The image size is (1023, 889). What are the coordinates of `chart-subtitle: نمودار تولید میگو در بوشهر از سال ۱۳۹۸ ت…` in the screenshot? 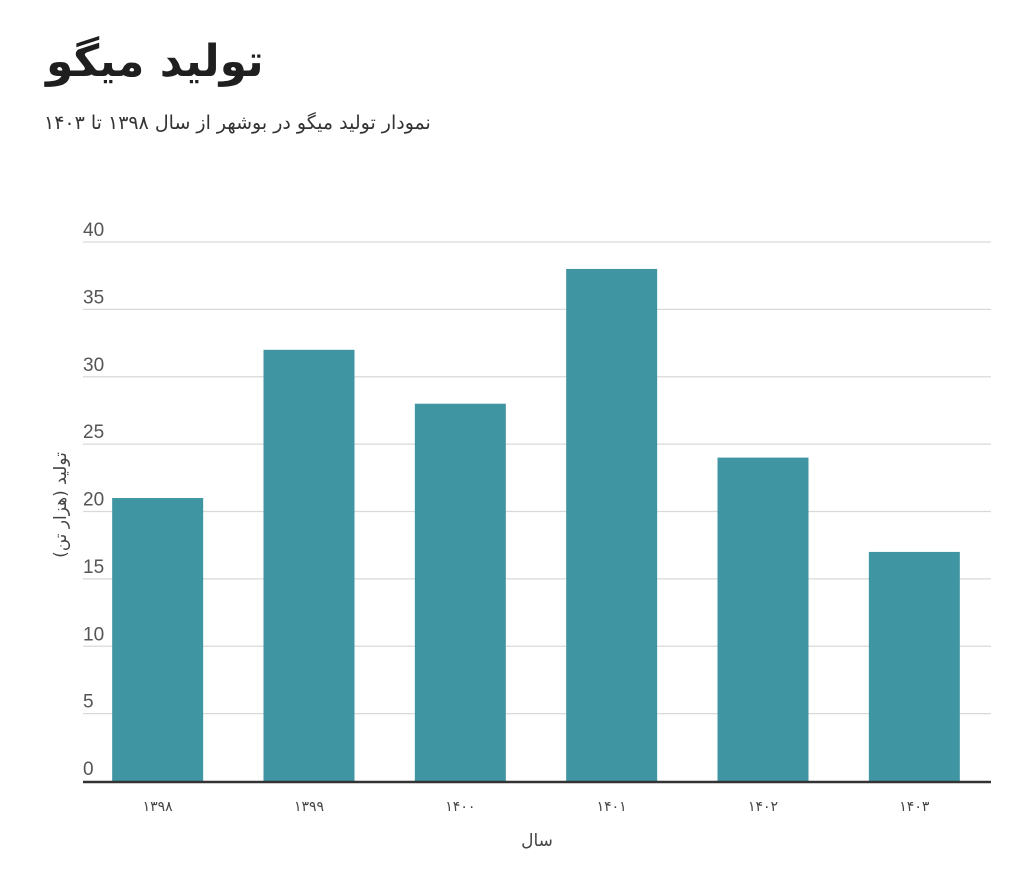 It's located at (237, 123).